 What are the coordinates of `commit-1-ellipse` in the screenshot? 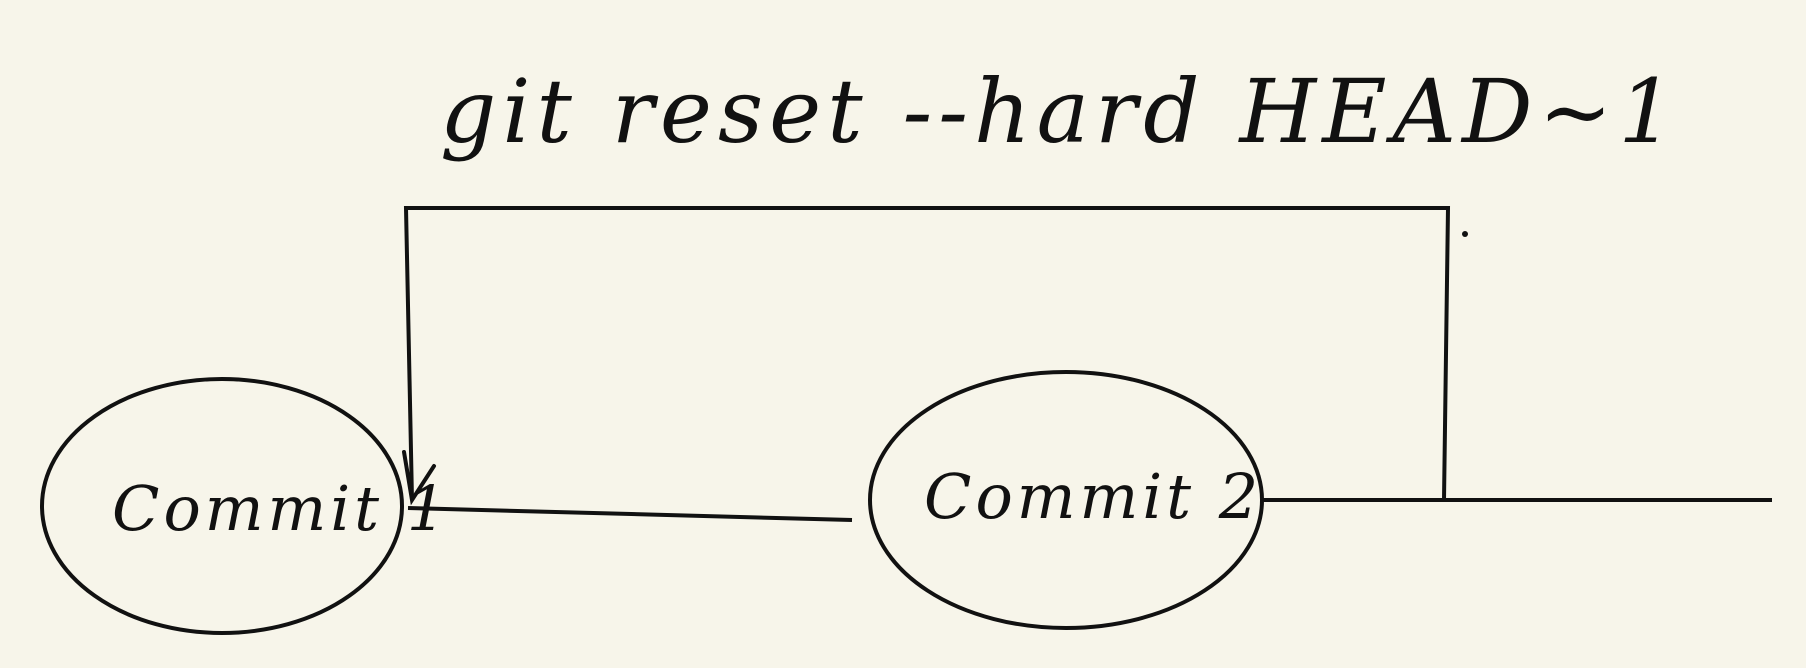 It's located at (222, 506).